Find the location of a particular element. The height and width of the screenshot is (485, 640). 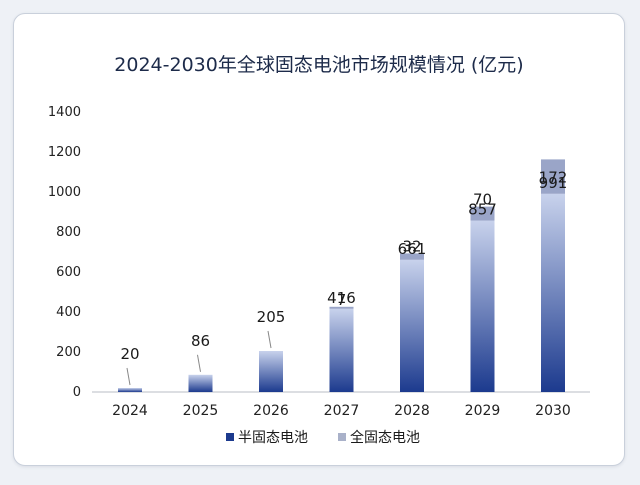

y-tick-label: 800 is located at coordinates (68, 232).